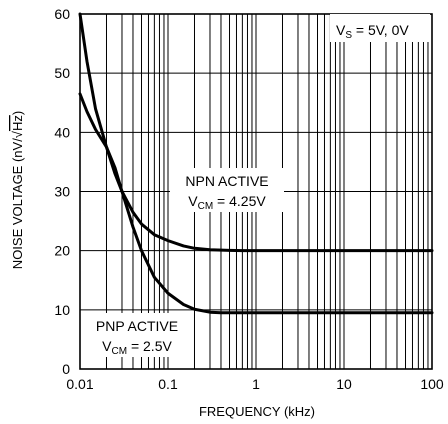 The image size is (448, 424). What do you see at coordinates (168, 384) in the screenshot?
I see `x-tick-label: 0.1` at bounding box center [168, 384].